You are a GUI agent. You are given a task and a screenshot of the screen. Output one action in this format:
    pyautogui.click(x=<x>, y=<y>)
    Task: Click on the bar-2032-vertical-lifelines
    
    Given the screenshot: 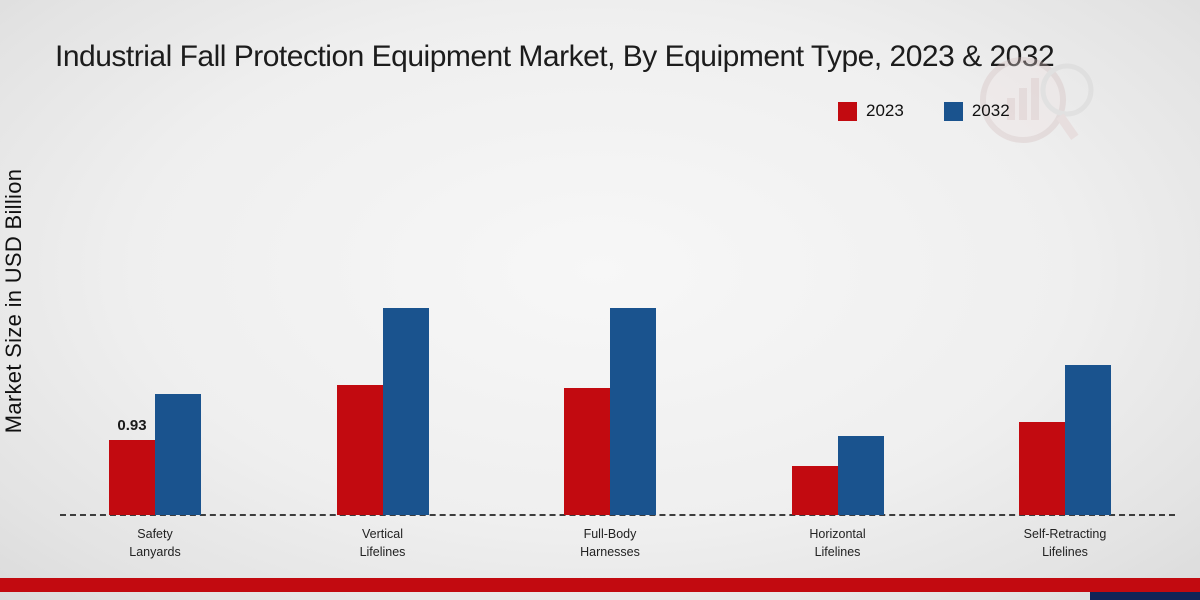 What is the action you would take?
    pyautogui.click(x=405, y=411)
    